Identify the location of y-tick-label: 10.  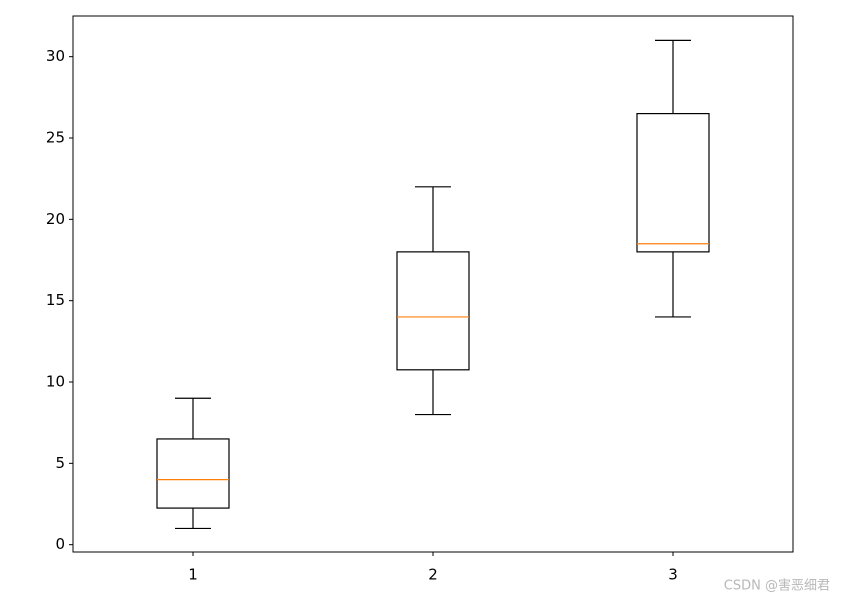
(55, 382).